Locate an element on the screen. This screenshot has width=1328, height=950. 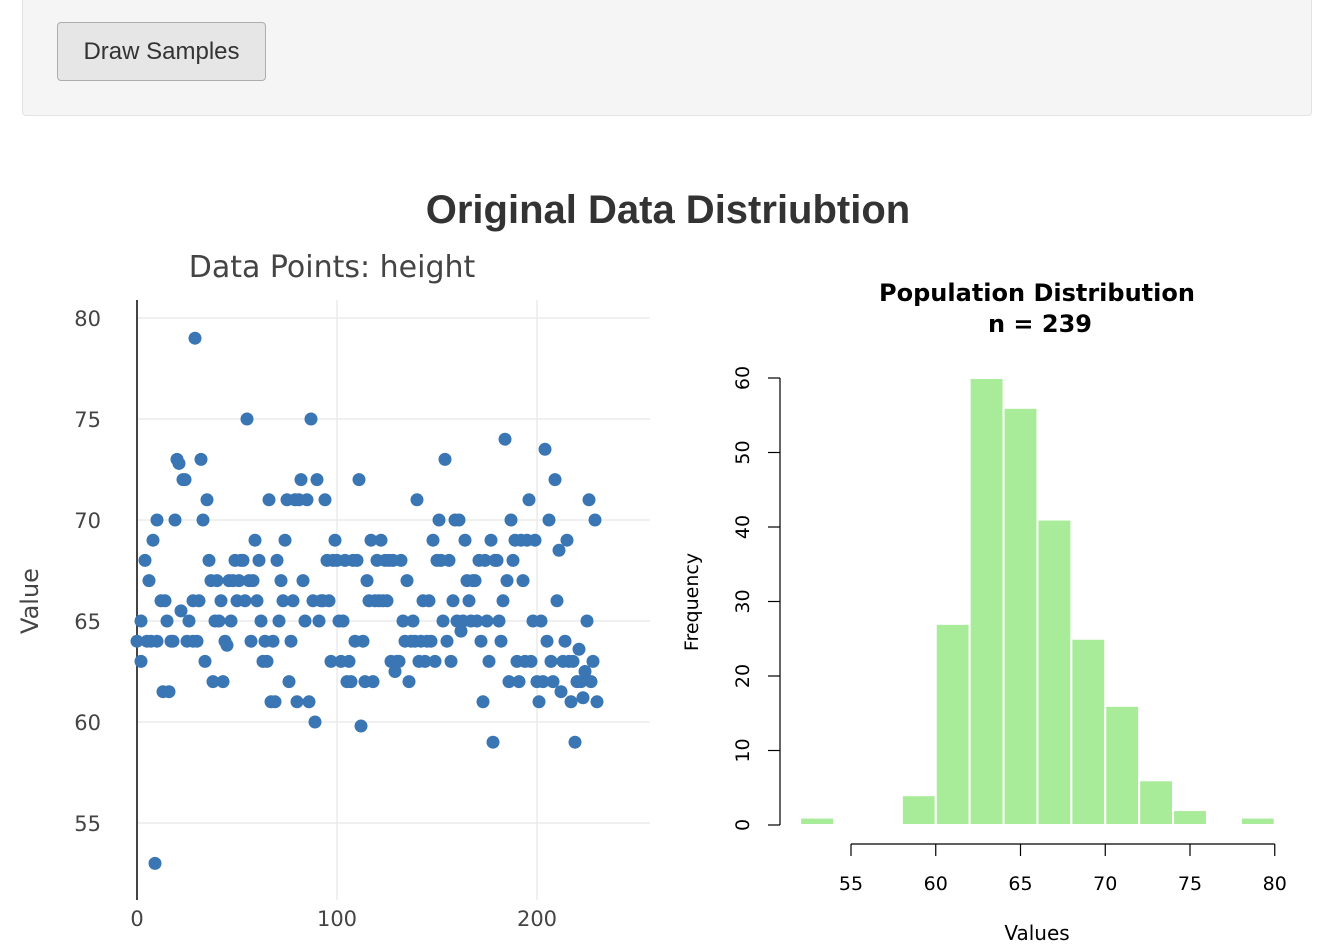
scatter-x-tick-label: 100 is located at coordinates (337, 919).